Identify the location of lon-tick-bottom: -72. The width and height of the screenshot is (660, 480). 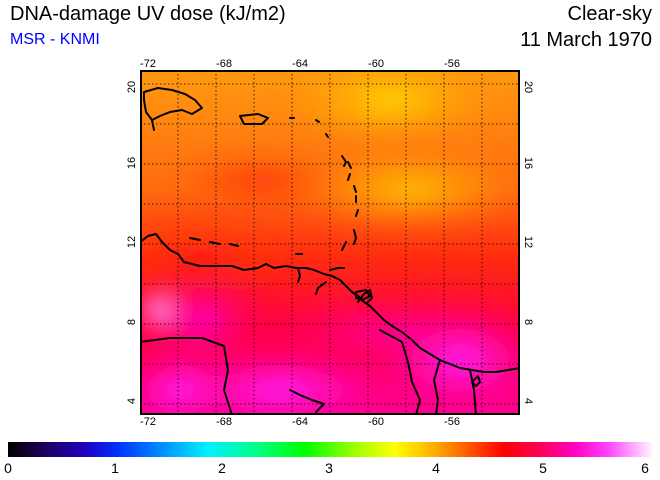
(148, 422).